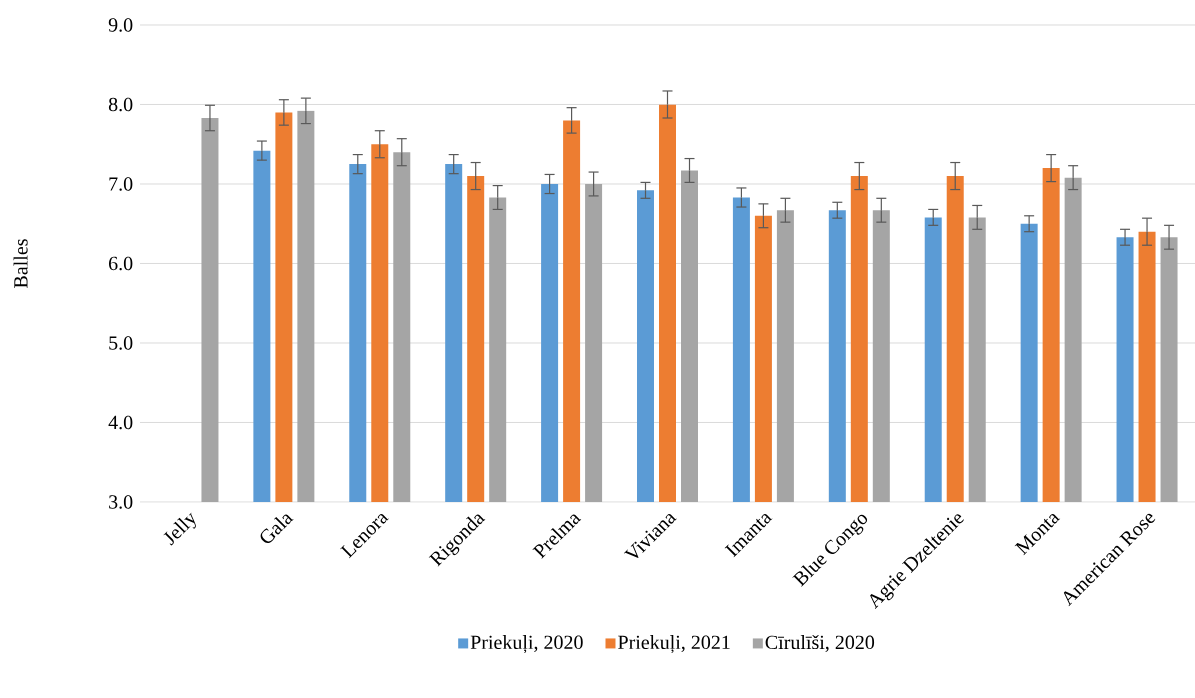 The height and width of the screenshot is (698, 1195). I want to click on y-tick-label: 8.0, so click(120, 104).